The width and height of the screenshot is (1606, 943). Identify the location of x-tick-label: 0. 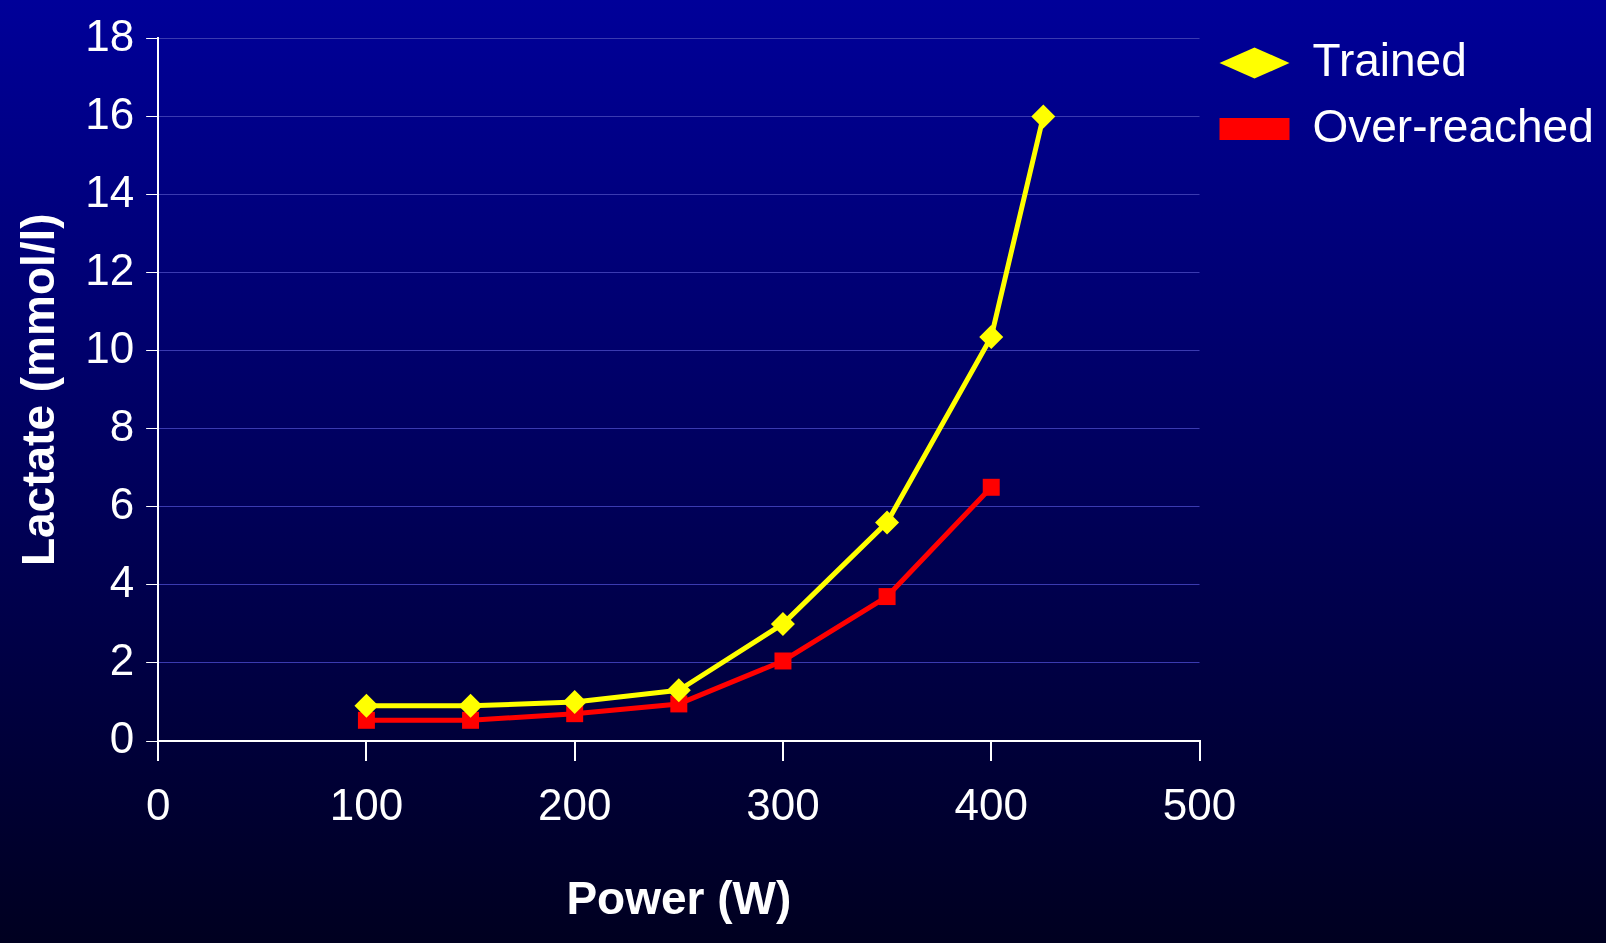
(158, 804).